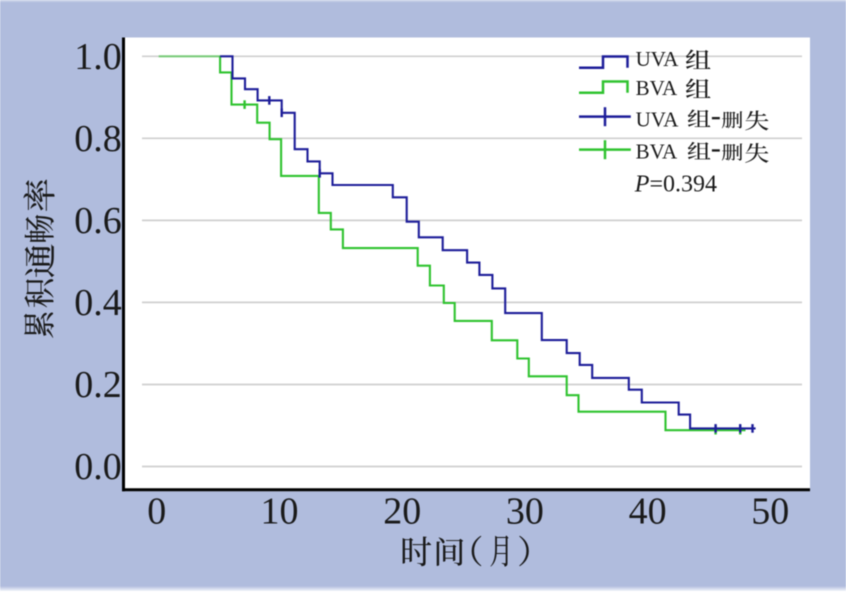 The width and height of the screenshot is (846, 596). Describe the element at coordinates (648, 512) in the screenshot. I see `svg-text: 40` at that location.